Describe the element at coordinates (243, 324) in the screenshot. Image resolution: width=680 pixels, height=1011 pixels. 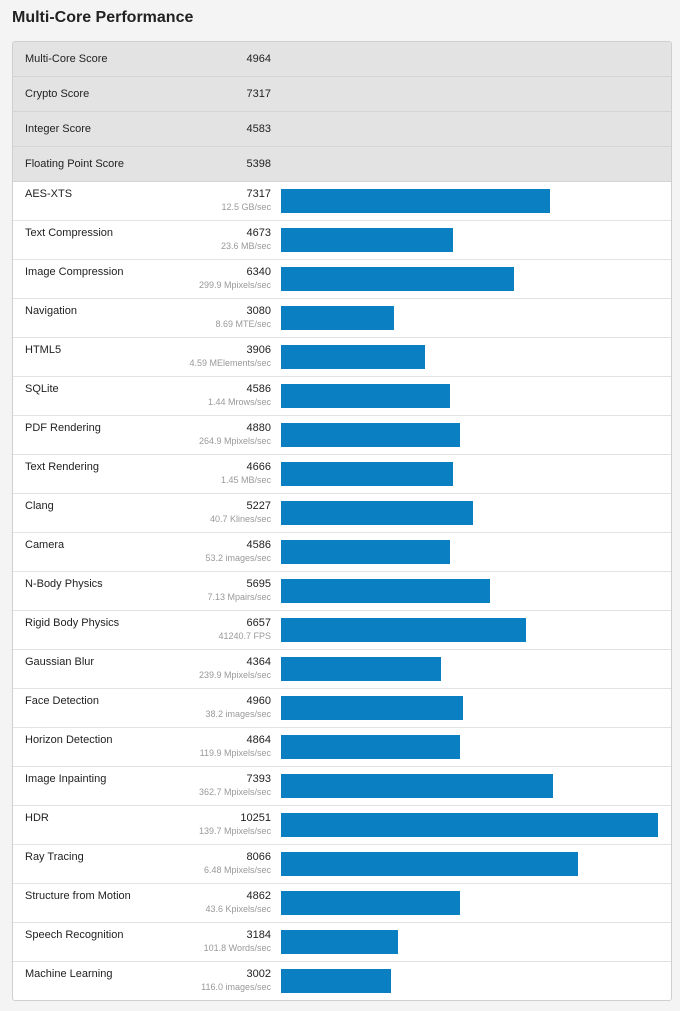
I see `benchmark-rate: 8.69 MTE/sec` at that location.